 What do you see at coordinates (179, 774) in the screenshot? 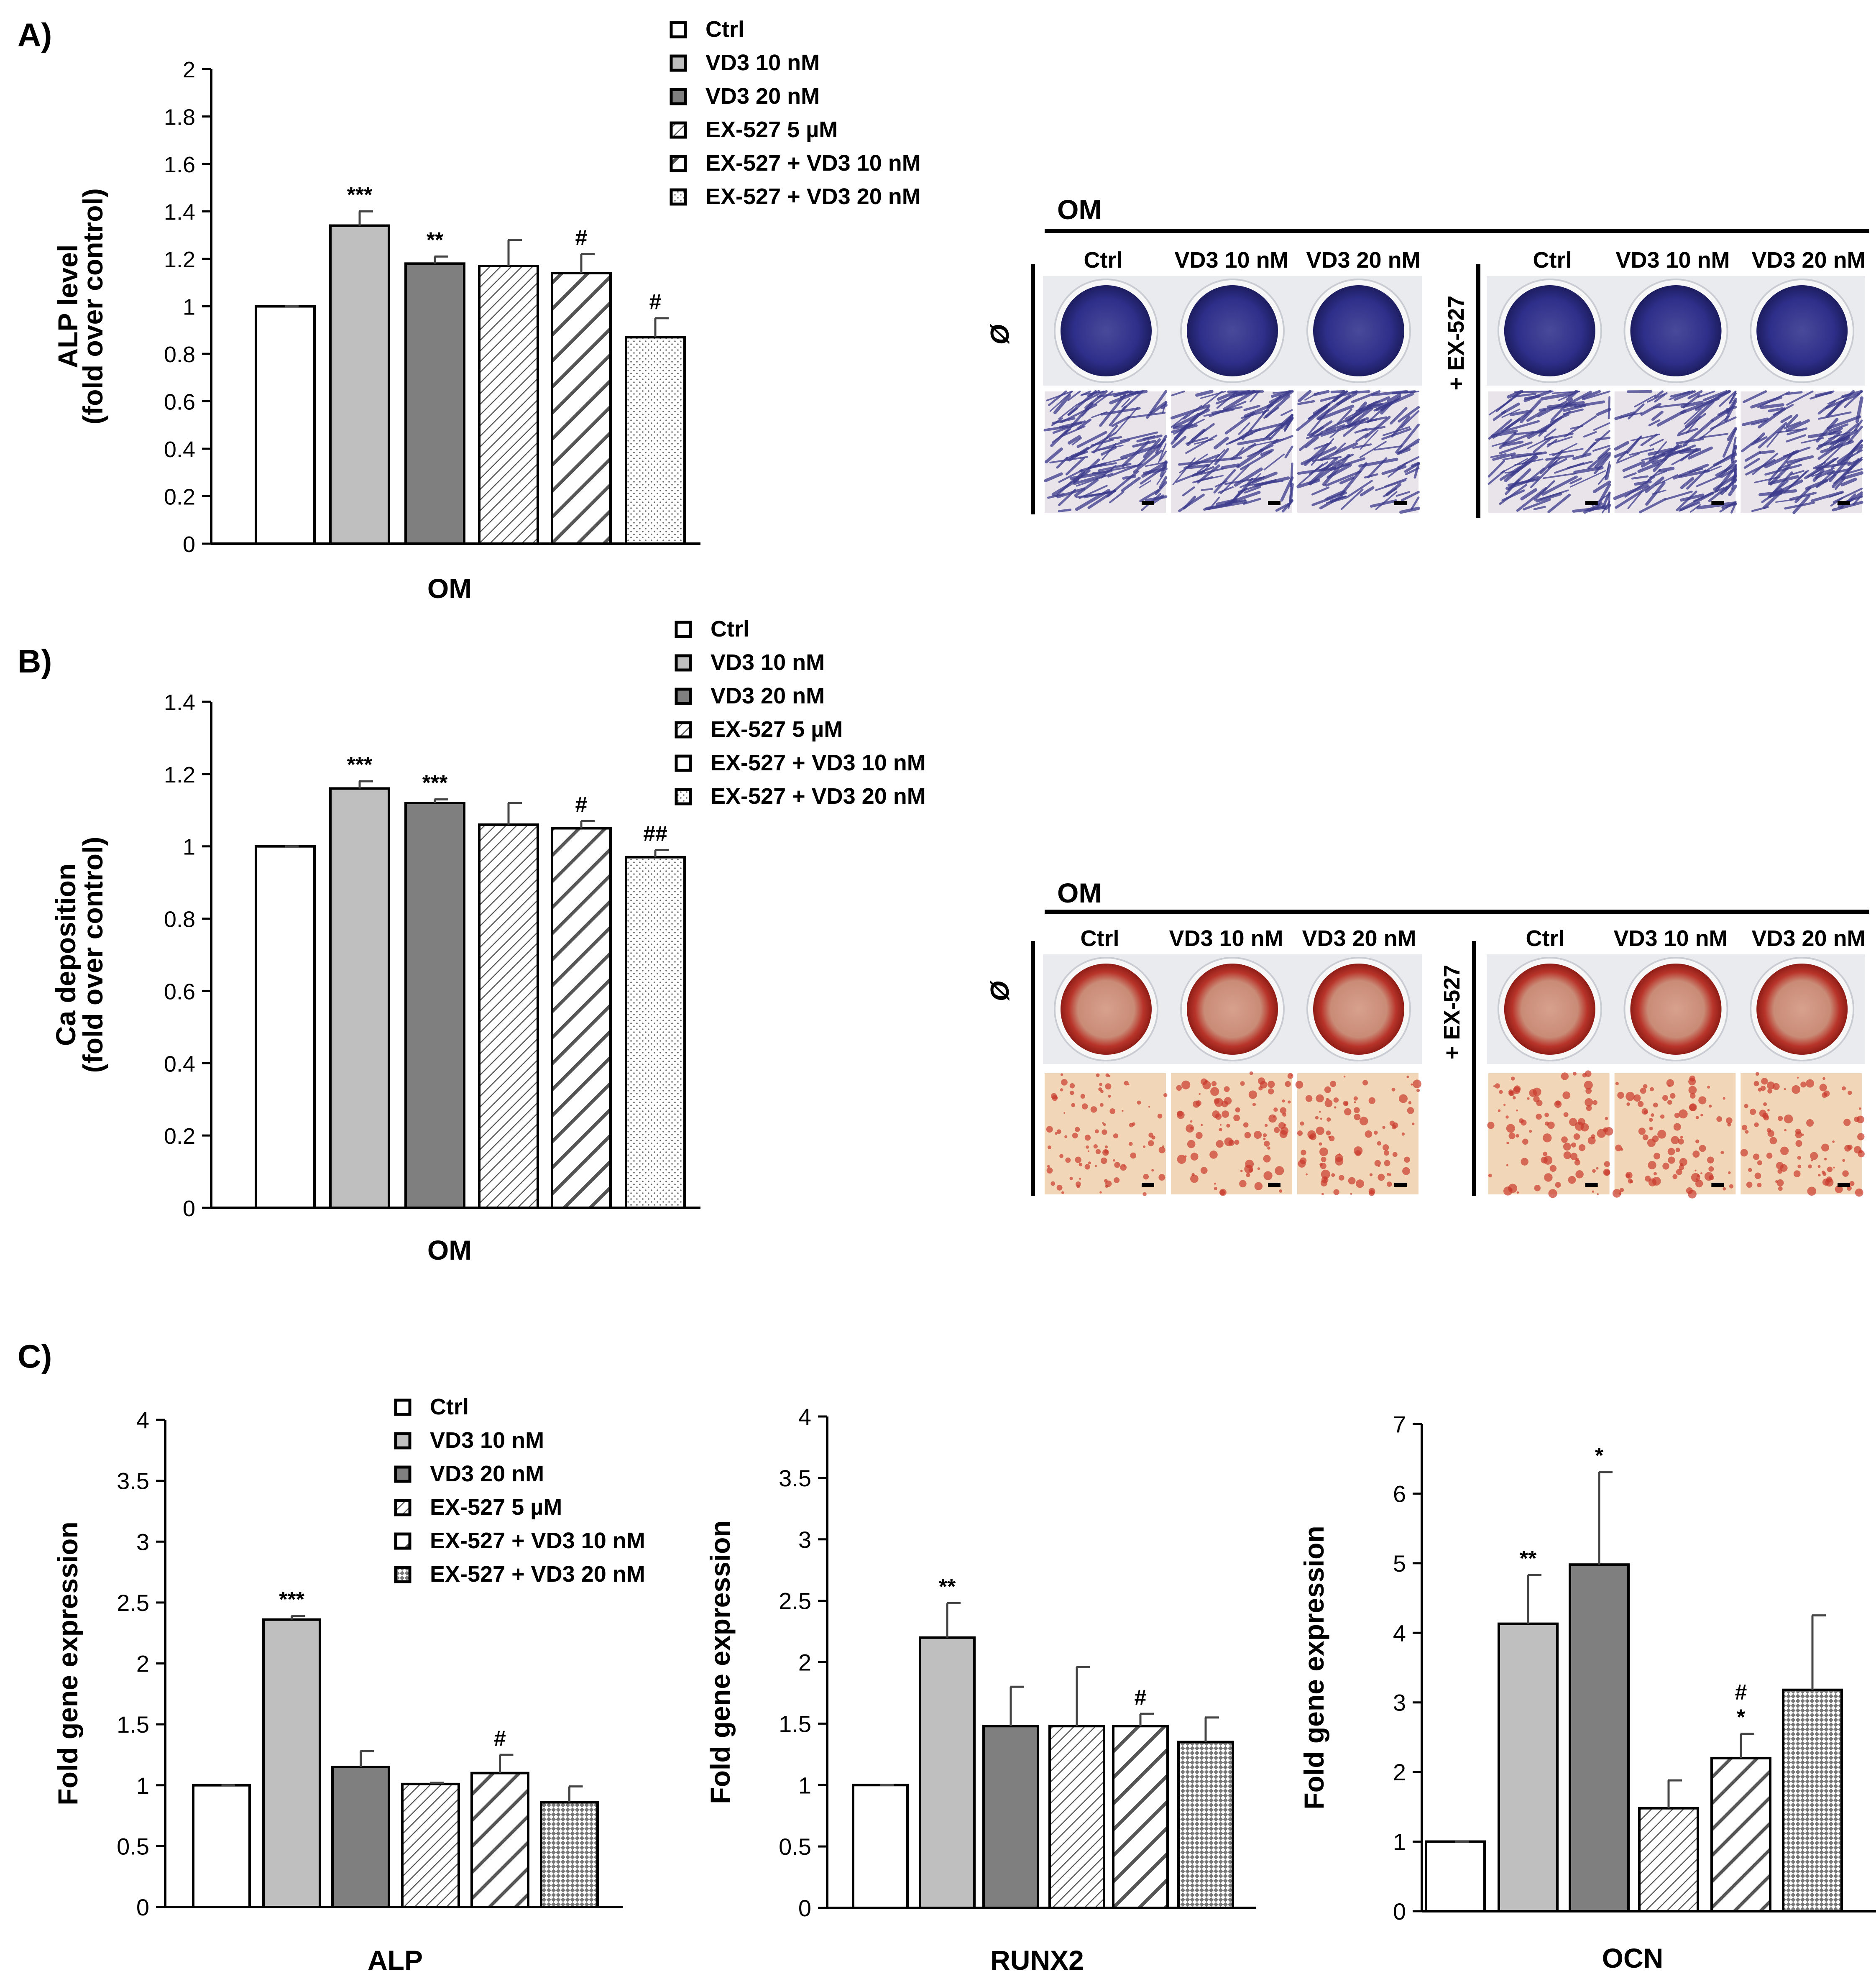
I see `chart-b-tick-label: 1.2` at bounding box center [179, 774].